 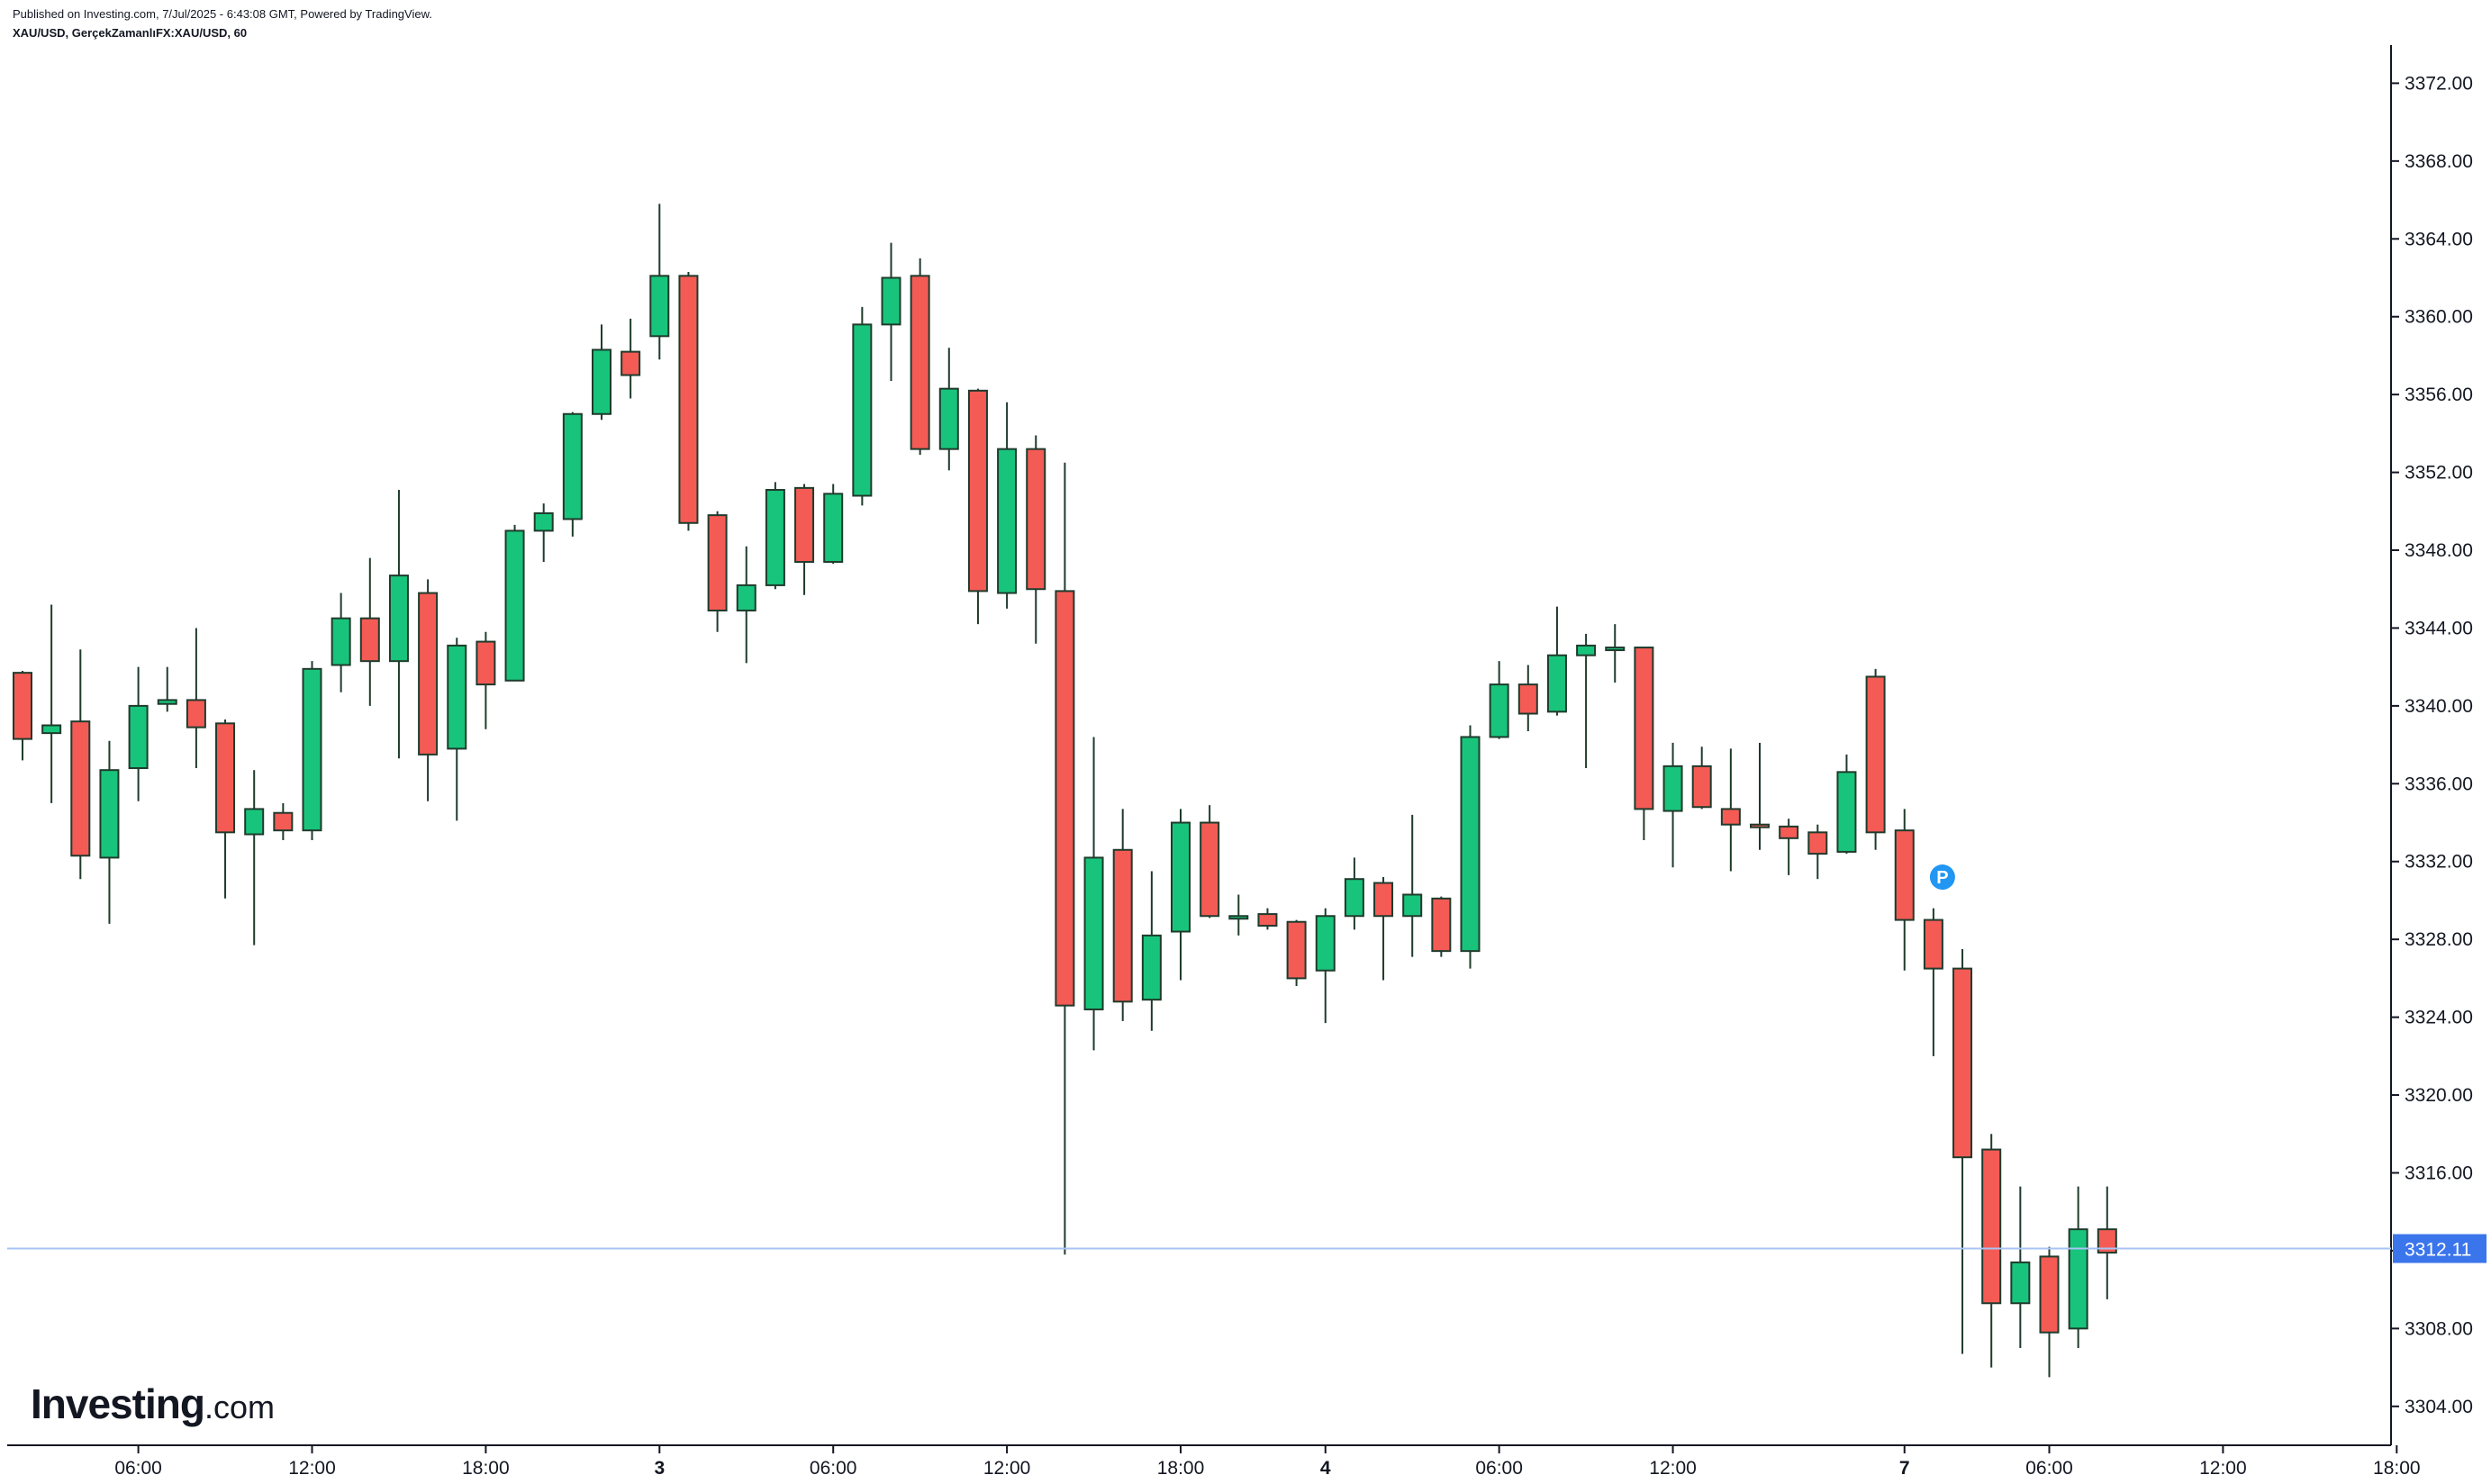 I want to click on logo-suffix: .com, so click(x=239, y=1407).